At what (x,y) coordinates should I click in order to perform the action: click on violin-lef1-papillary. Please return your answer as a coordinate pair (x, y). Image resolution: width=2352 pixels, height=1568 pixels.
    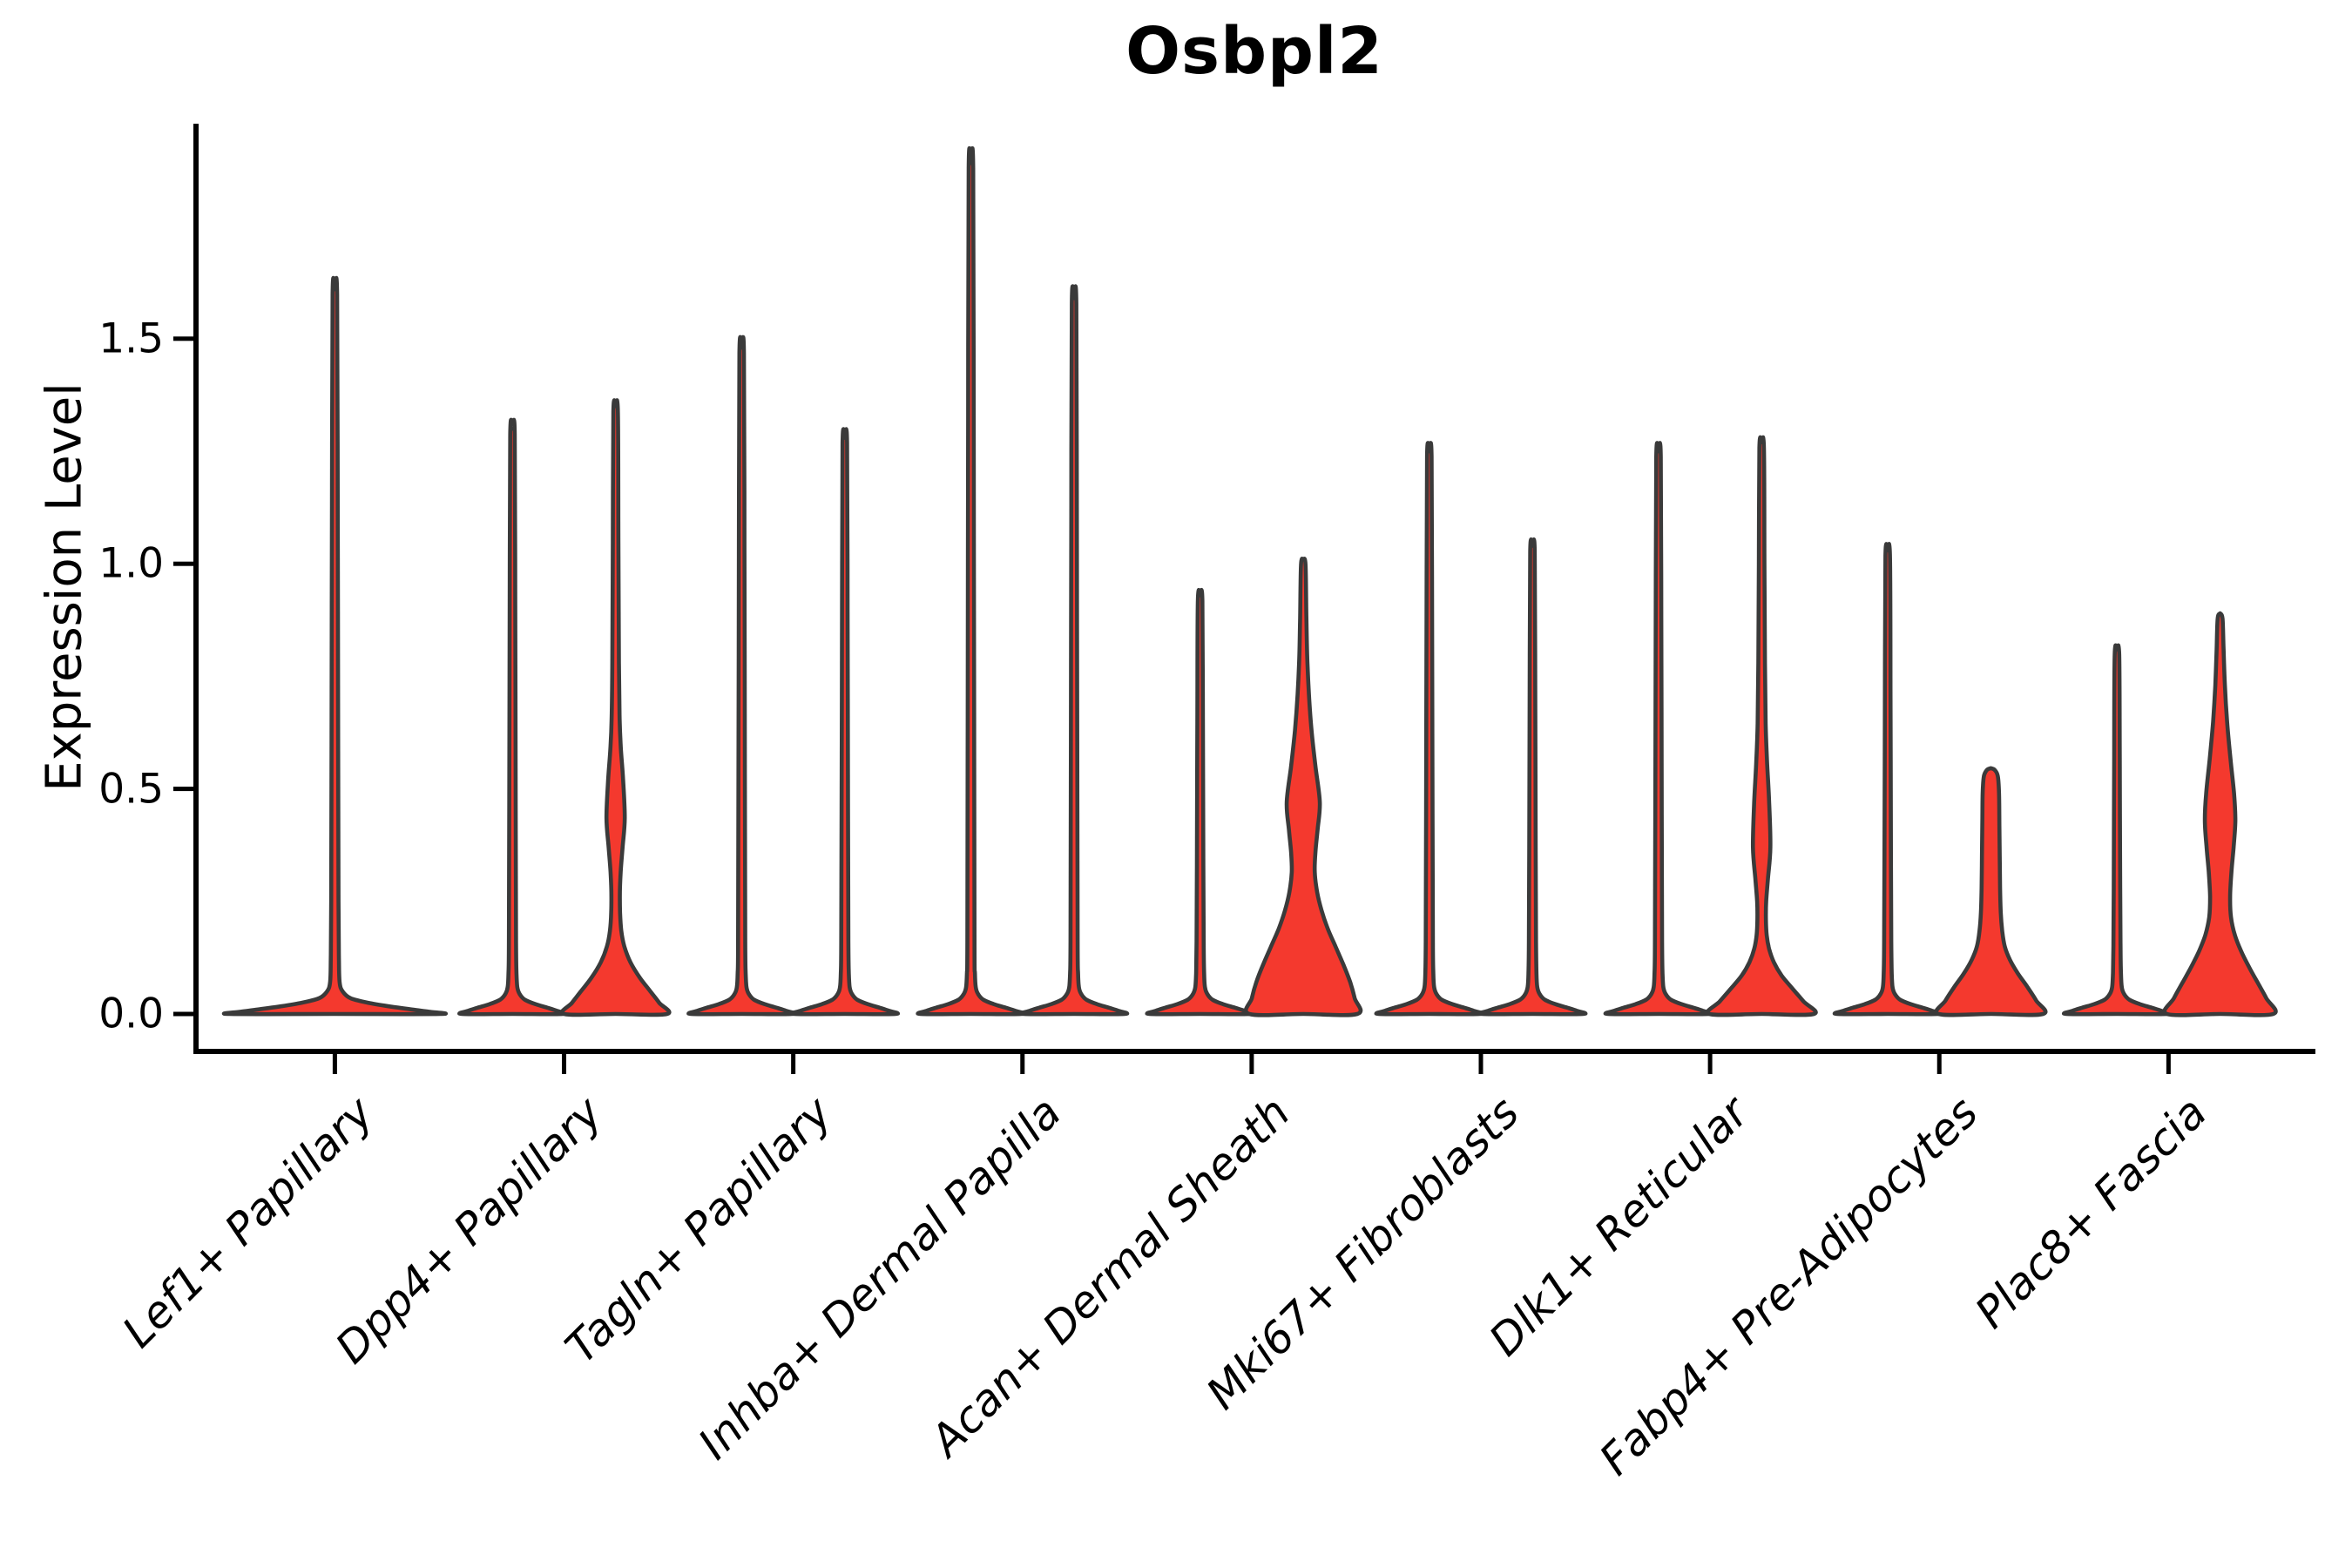
    Looking at the image, I should click on (335, 646).